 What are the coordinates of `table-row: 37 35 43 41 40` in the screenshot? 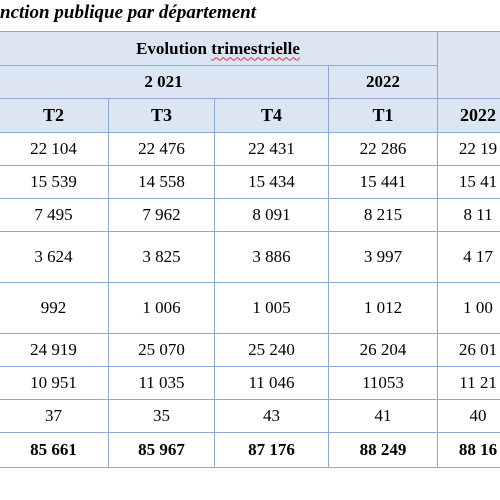 It's located at (250, 416).